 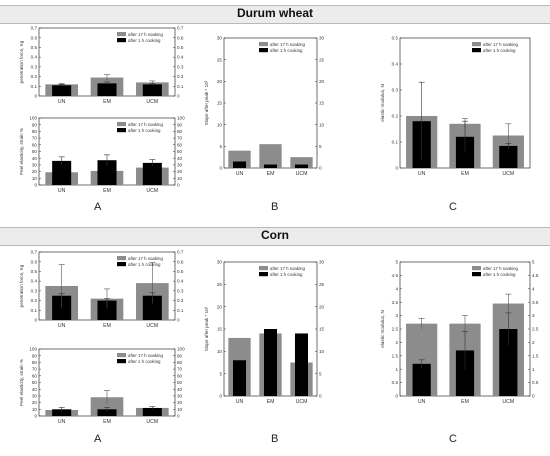 What do you see at coordinates (395, 90) in the screenshot?
I see `y-tick-label: 0.3` at bounding box center [395, 90].